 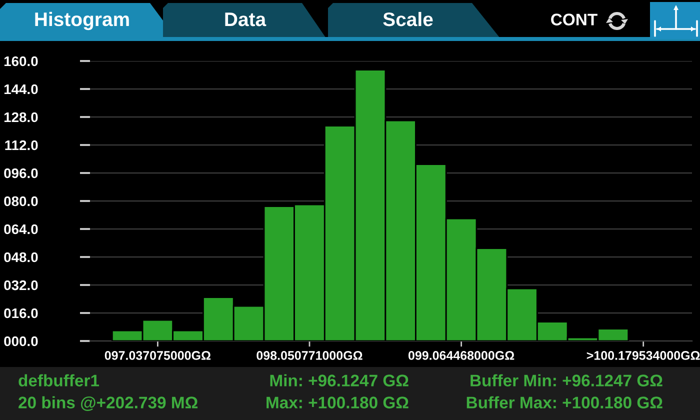 What do you see at coordinates (21, 145) in the screenshot?
I see `y-tick-label: 112.0` at bounding box center [21, 145].